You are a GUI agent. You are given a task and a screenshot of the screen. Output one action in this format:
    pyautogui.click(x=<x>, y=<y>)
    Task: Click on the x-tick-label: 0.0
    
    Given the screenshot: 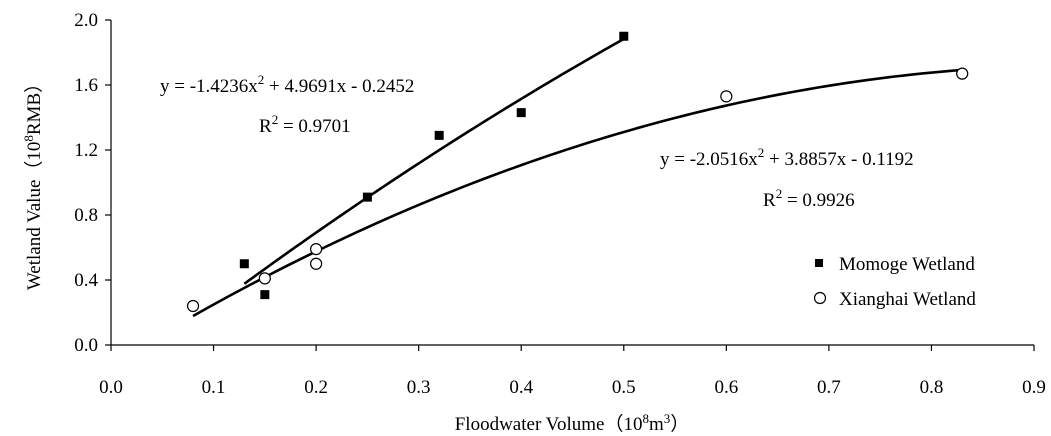 What is the action you would take?
    pyautogui.click(x=111, y=387)
    